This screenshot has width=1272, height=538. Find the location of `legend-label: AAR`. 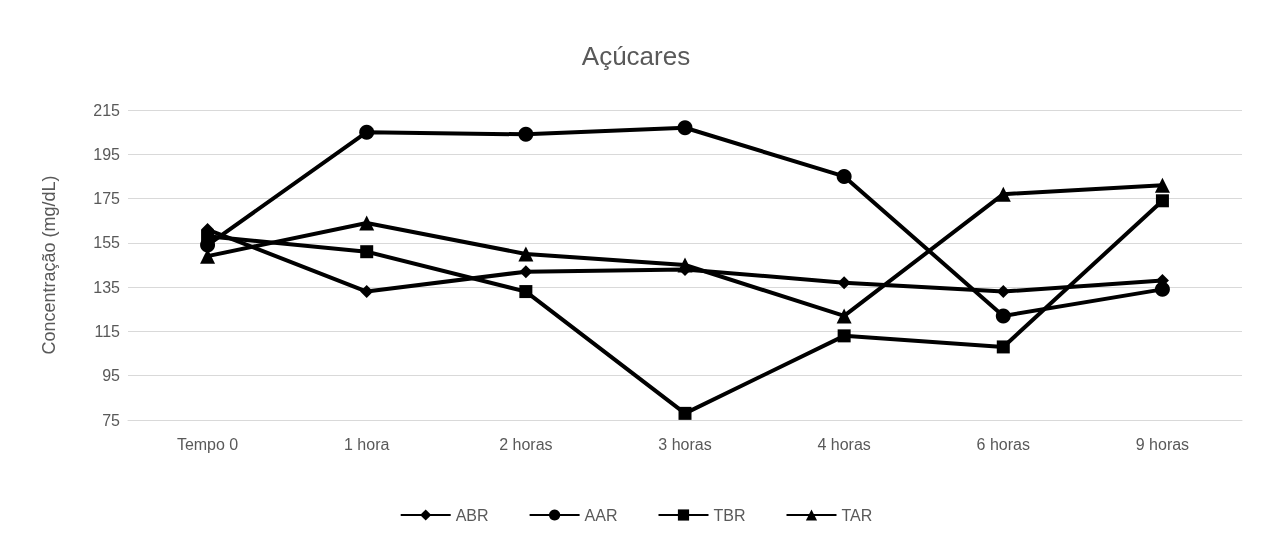

legend-label: AAR is located at coordinates (601, 515).